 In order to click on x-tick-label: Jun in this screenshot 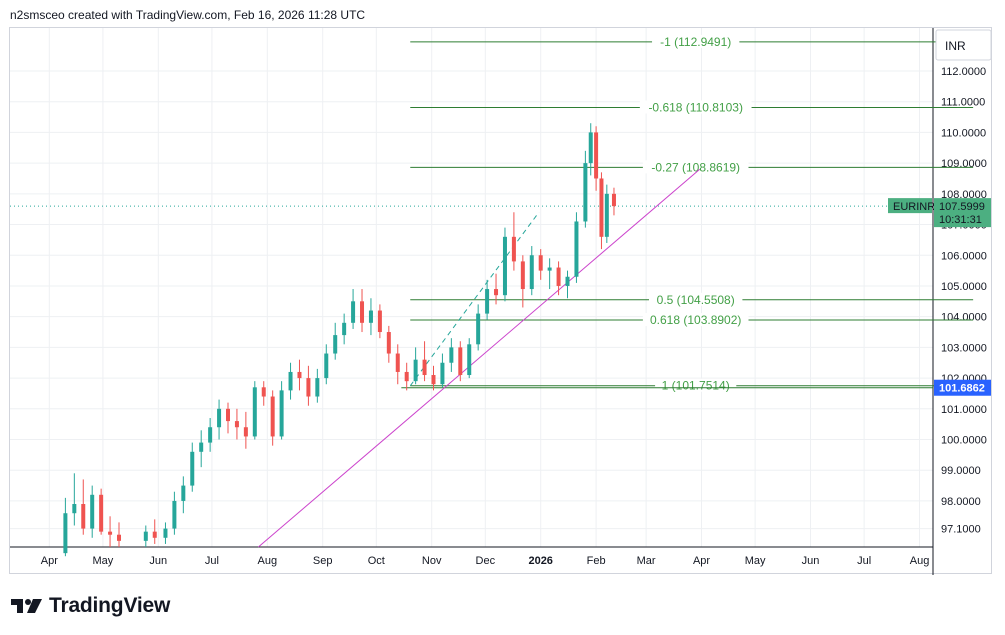, I will do `click(158, 561)`.